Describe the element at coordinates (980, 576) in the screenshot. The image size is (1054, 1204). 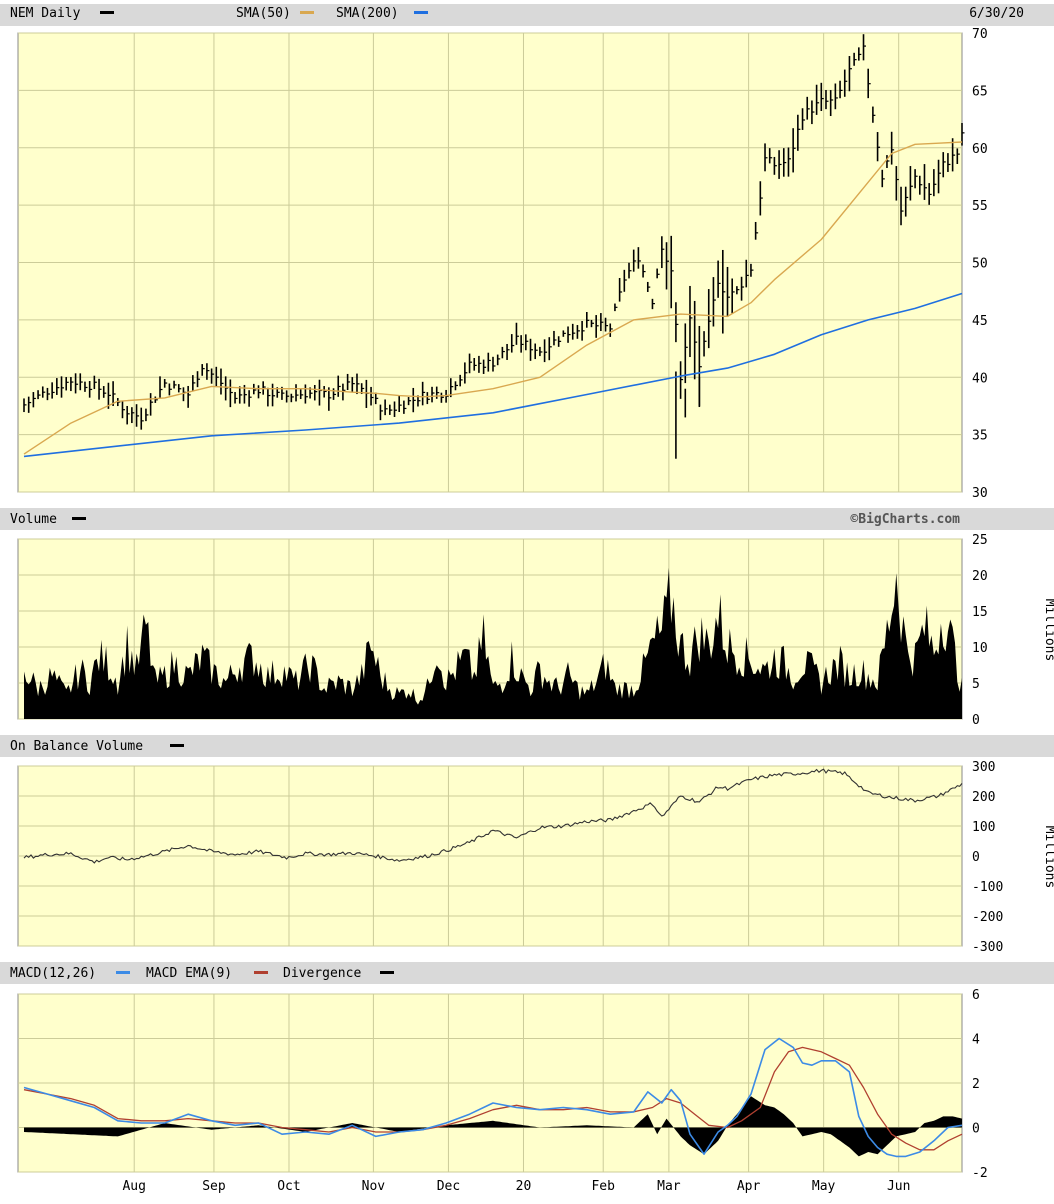
I see `y-tick-label: 20` at that location.